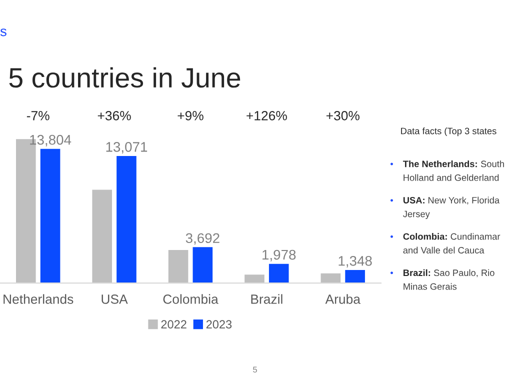 This screenshot has height=382, width=510. What do you see at coordinates (51, 140) in the screenshot?
I see `data-label: 13,804` at bounding box center [51, 140].